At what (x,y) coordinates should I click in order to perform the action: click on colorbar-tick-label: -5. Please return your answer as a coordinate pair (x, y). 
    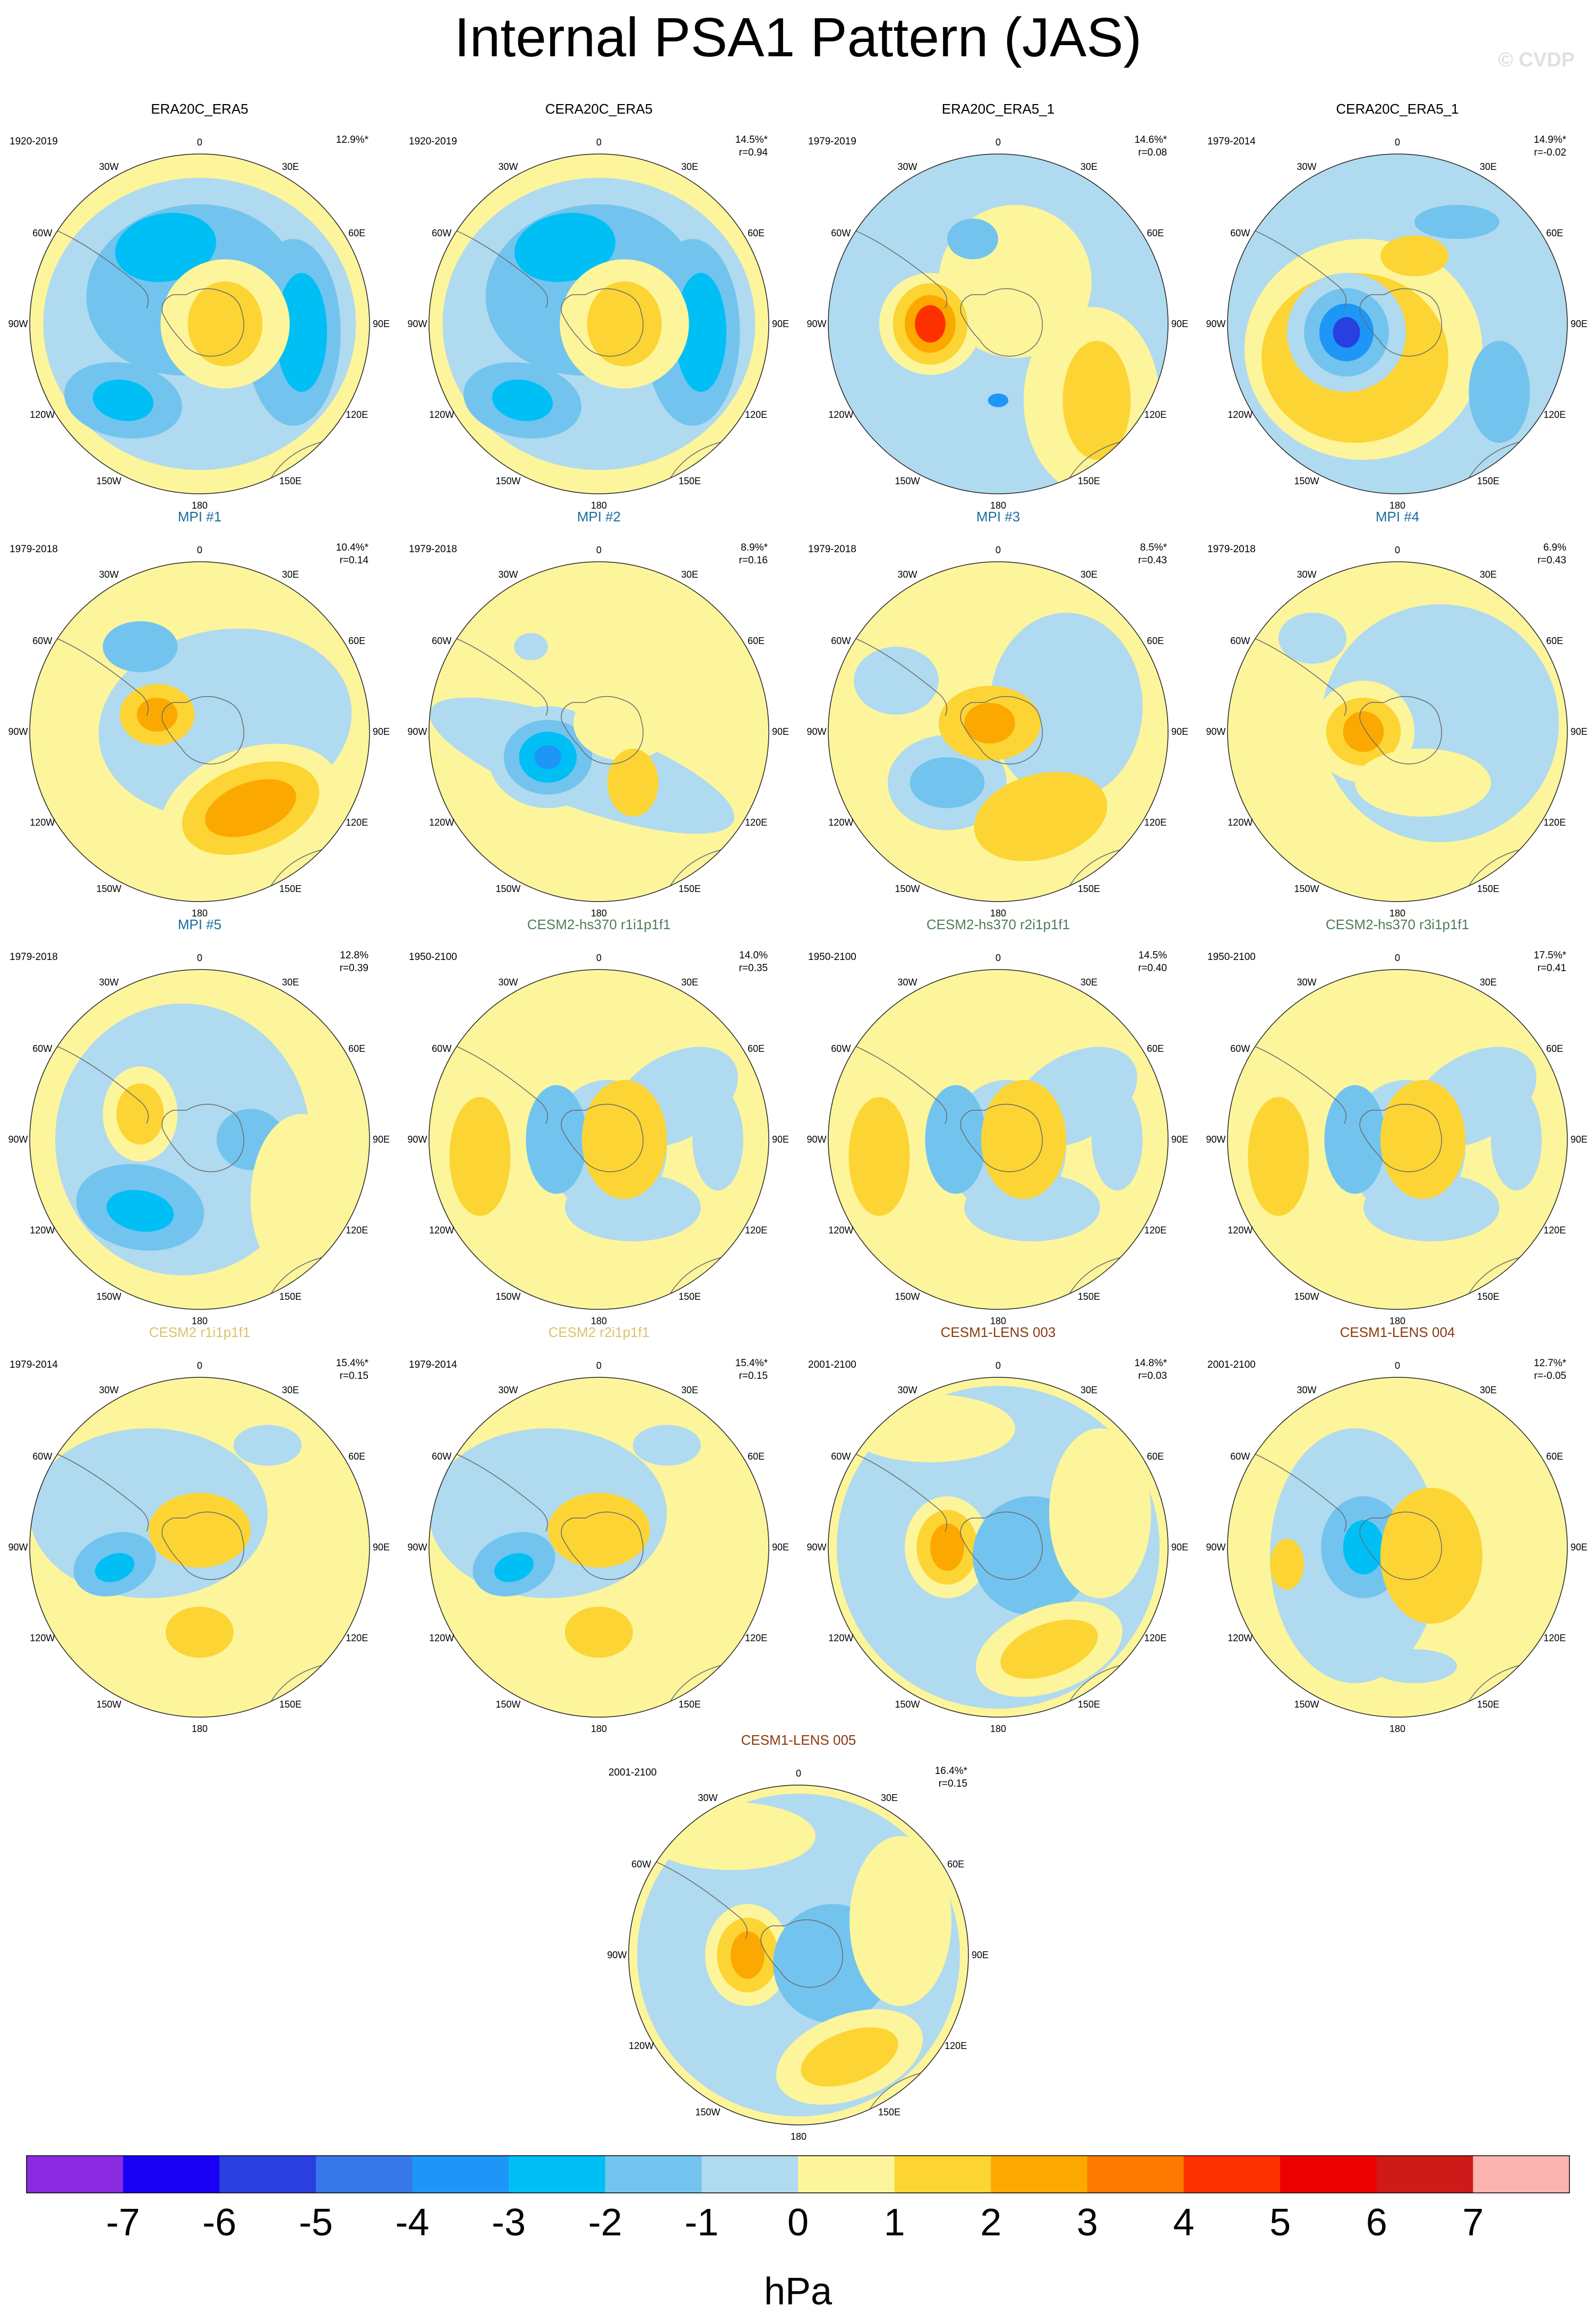
    Looking at the image, I should click on (316, 2222).